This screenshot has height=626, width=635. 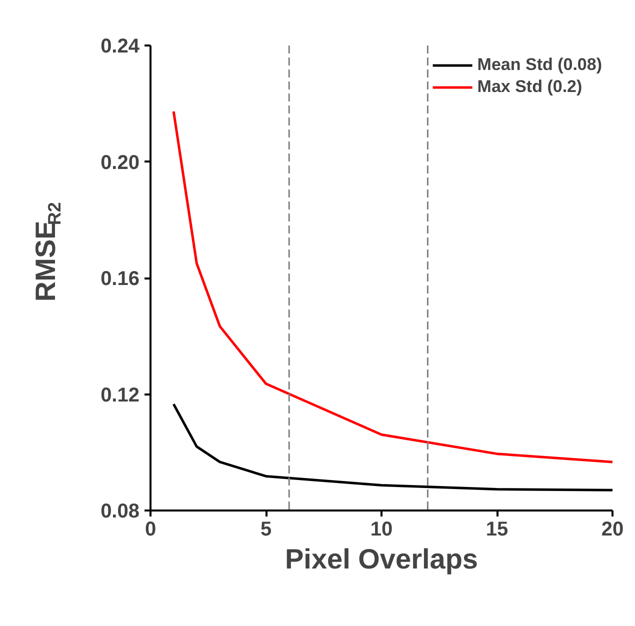 What do you see at coordinates (150, 529) in the screenshot?
I see `x-tick-label: 0` at bounding box center [150, 529].